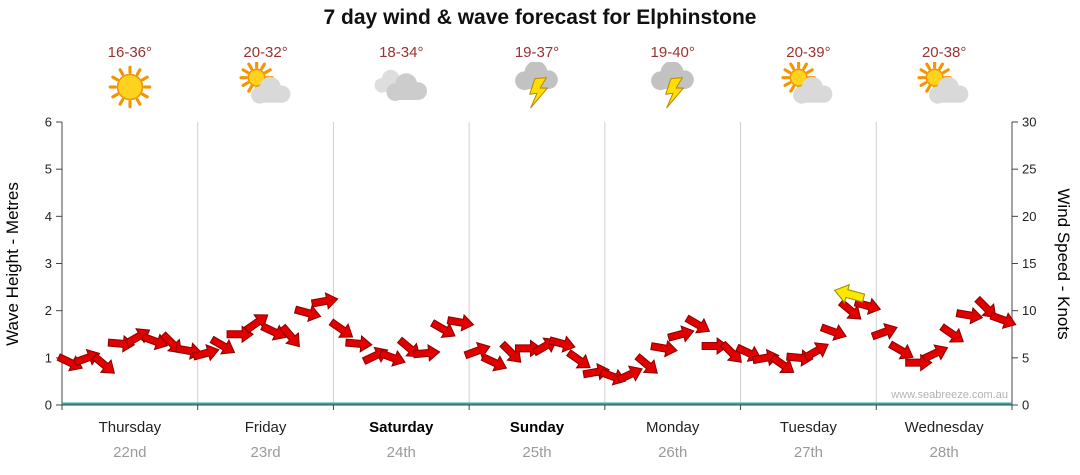  I want to click on bottom-axis-ticks, so click(537, 407).